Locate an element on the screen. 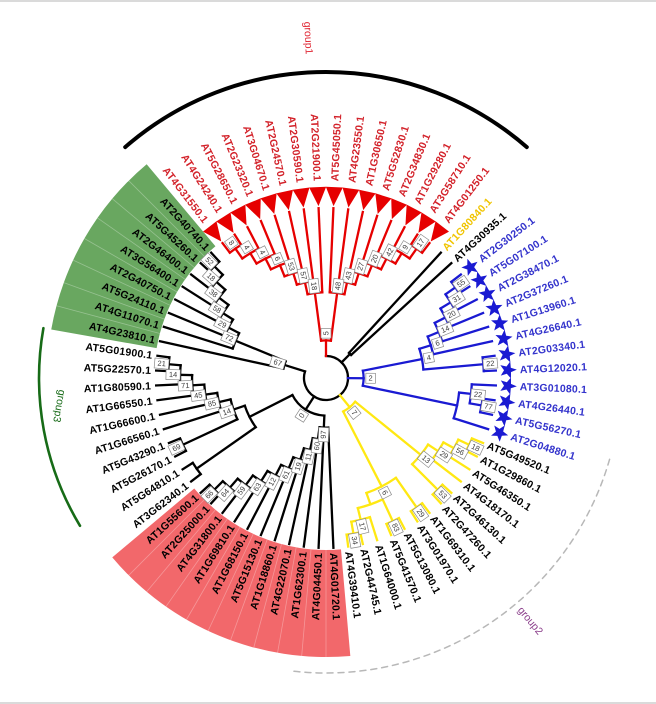 The height and width of the screenshot is (704, 656). bootstrap-node: 22 is located at coordinates (490, 363).